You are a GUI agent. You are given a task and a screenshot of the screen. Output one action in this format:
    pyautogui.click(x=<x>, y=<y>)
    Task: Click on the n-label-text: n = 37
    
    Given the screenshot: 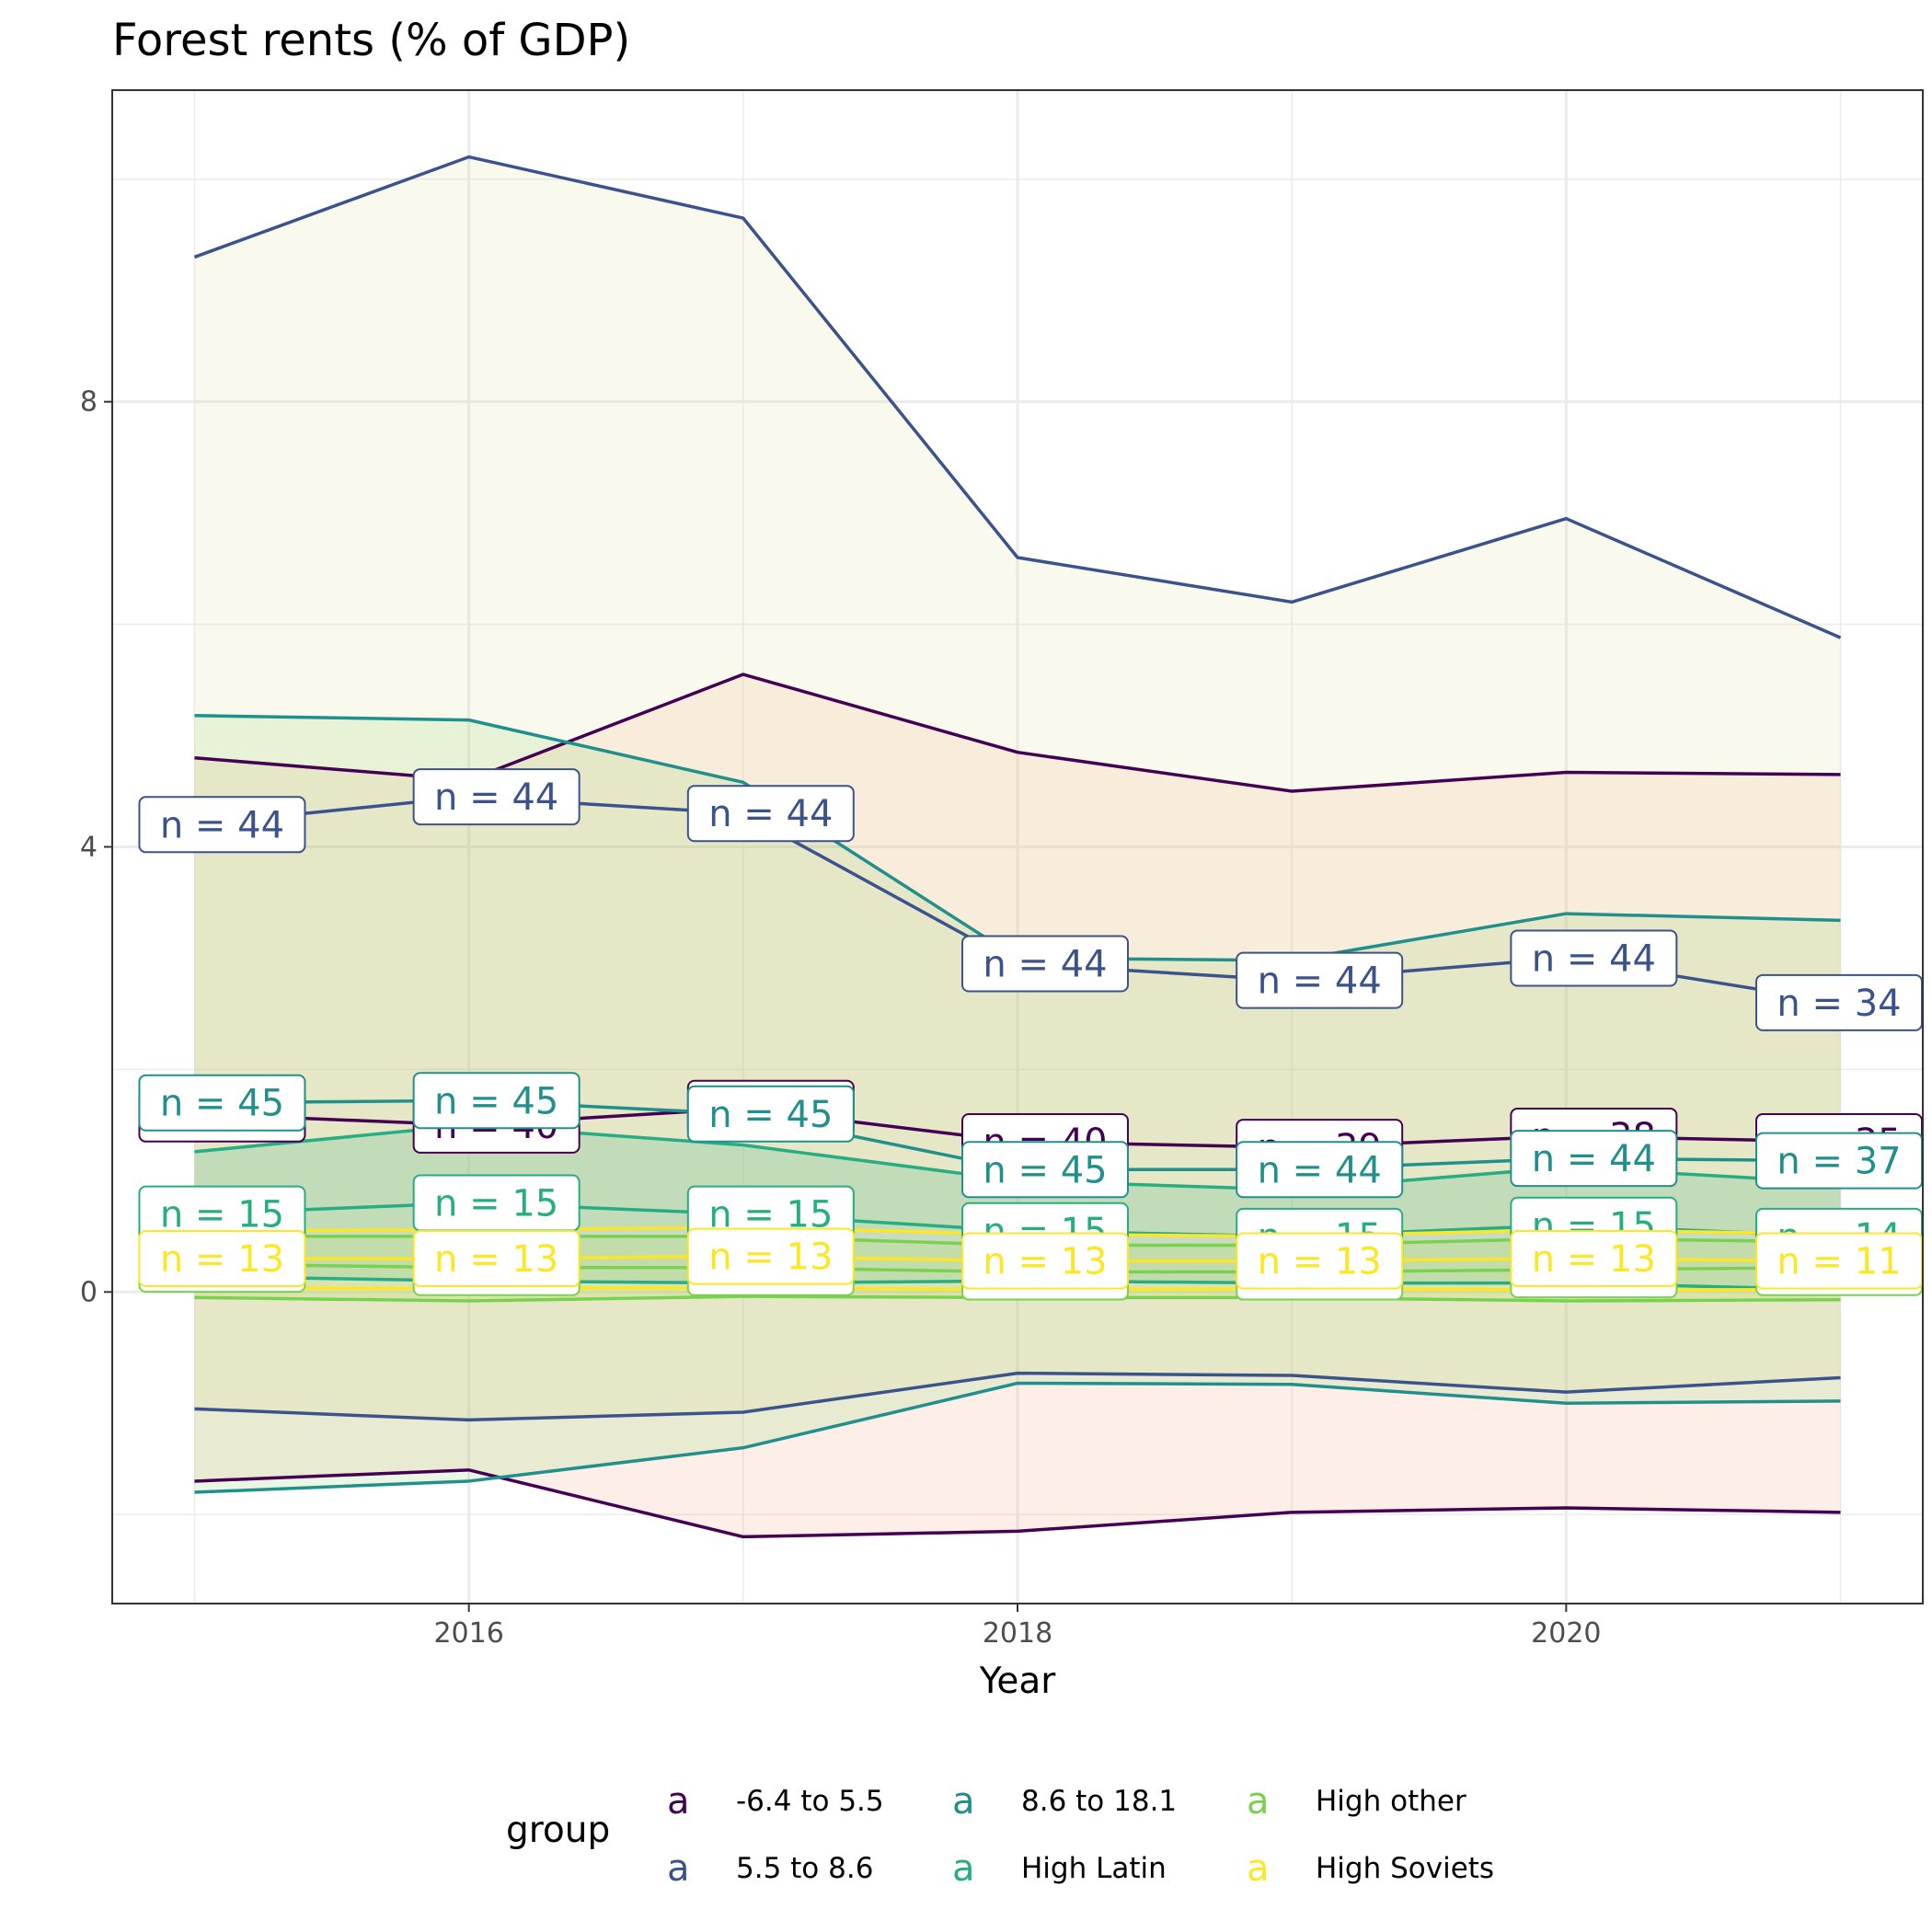 What is the action you would take?
    pyautogui.click(x=1839, y=1162)
    